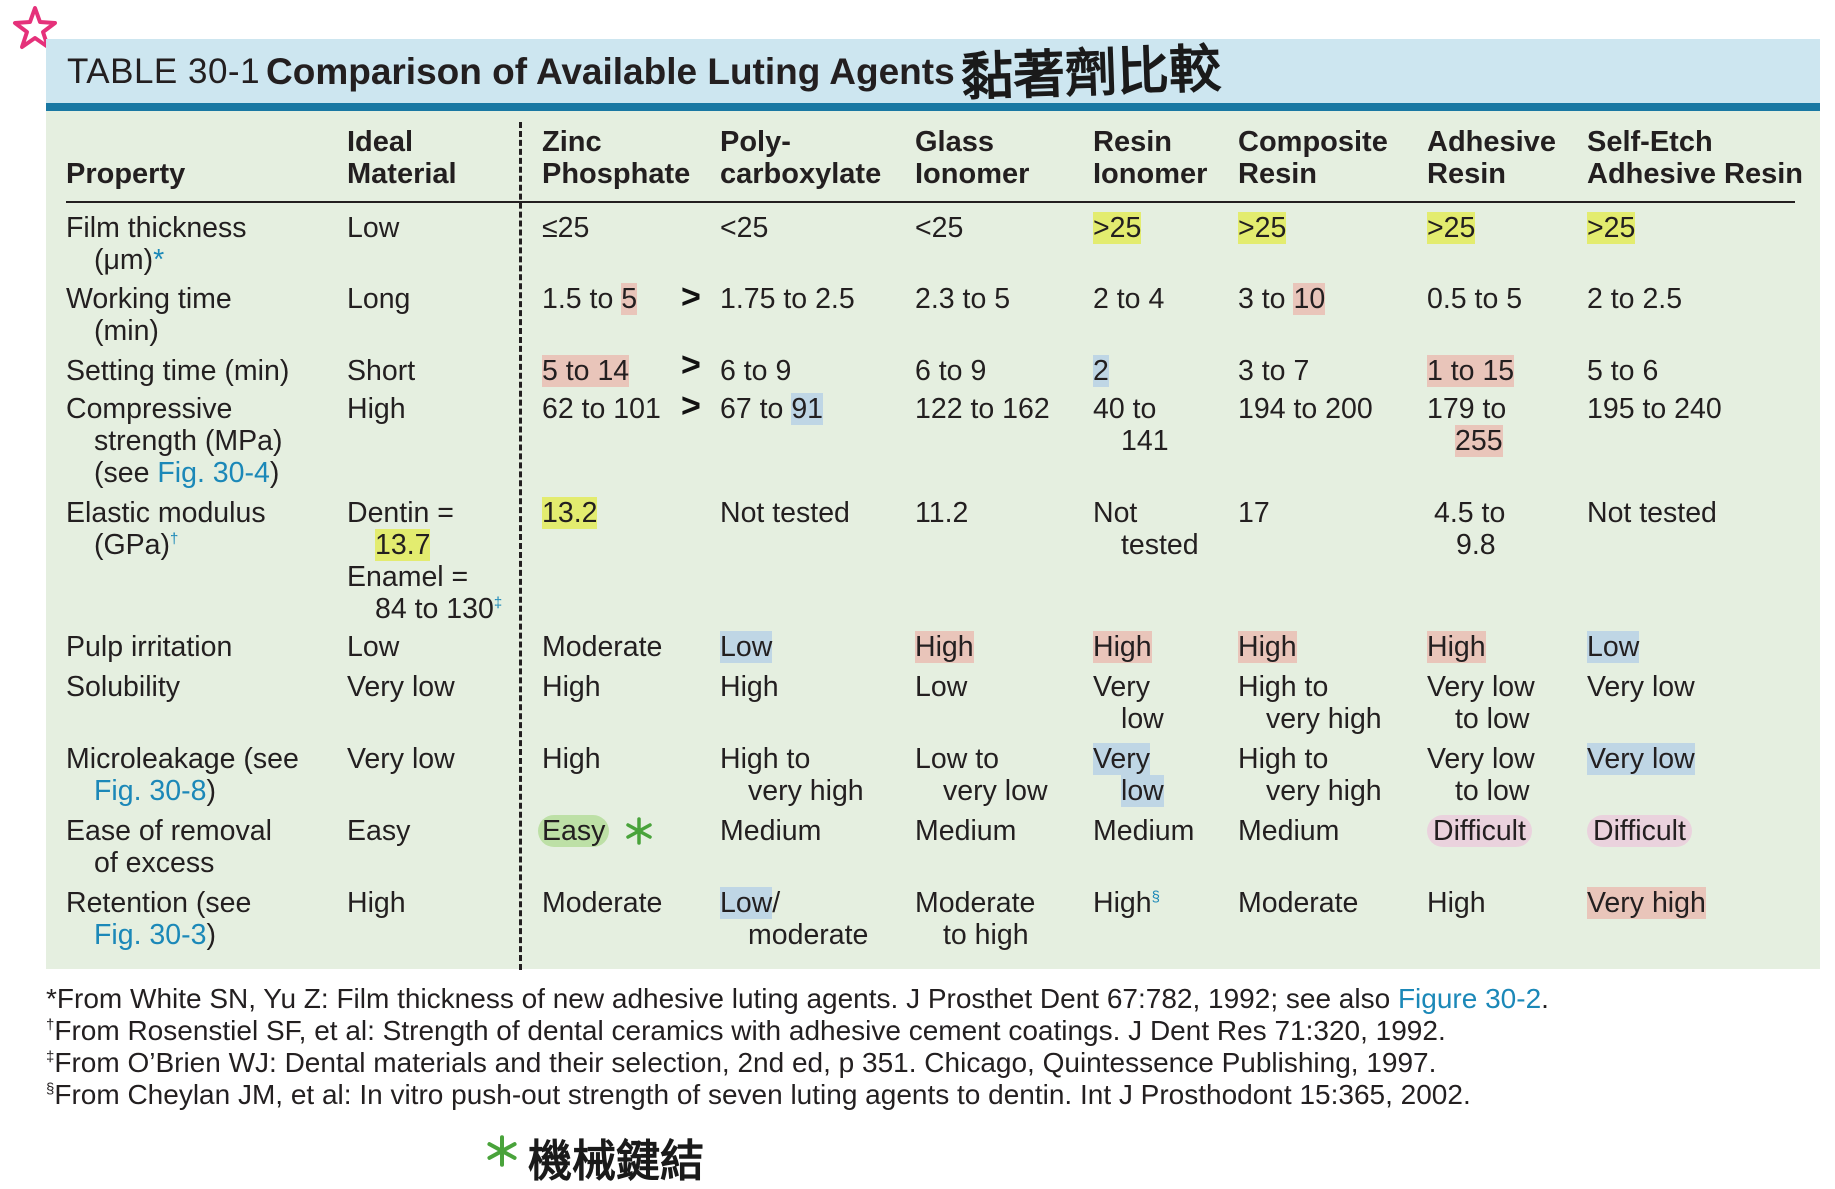 Image resolution: width=1835 pixels, height=1189 pixels. Describe the element at coordinates (1611, 228) in the screenshot. I see `cell-film-self-etch: >25` at that location.